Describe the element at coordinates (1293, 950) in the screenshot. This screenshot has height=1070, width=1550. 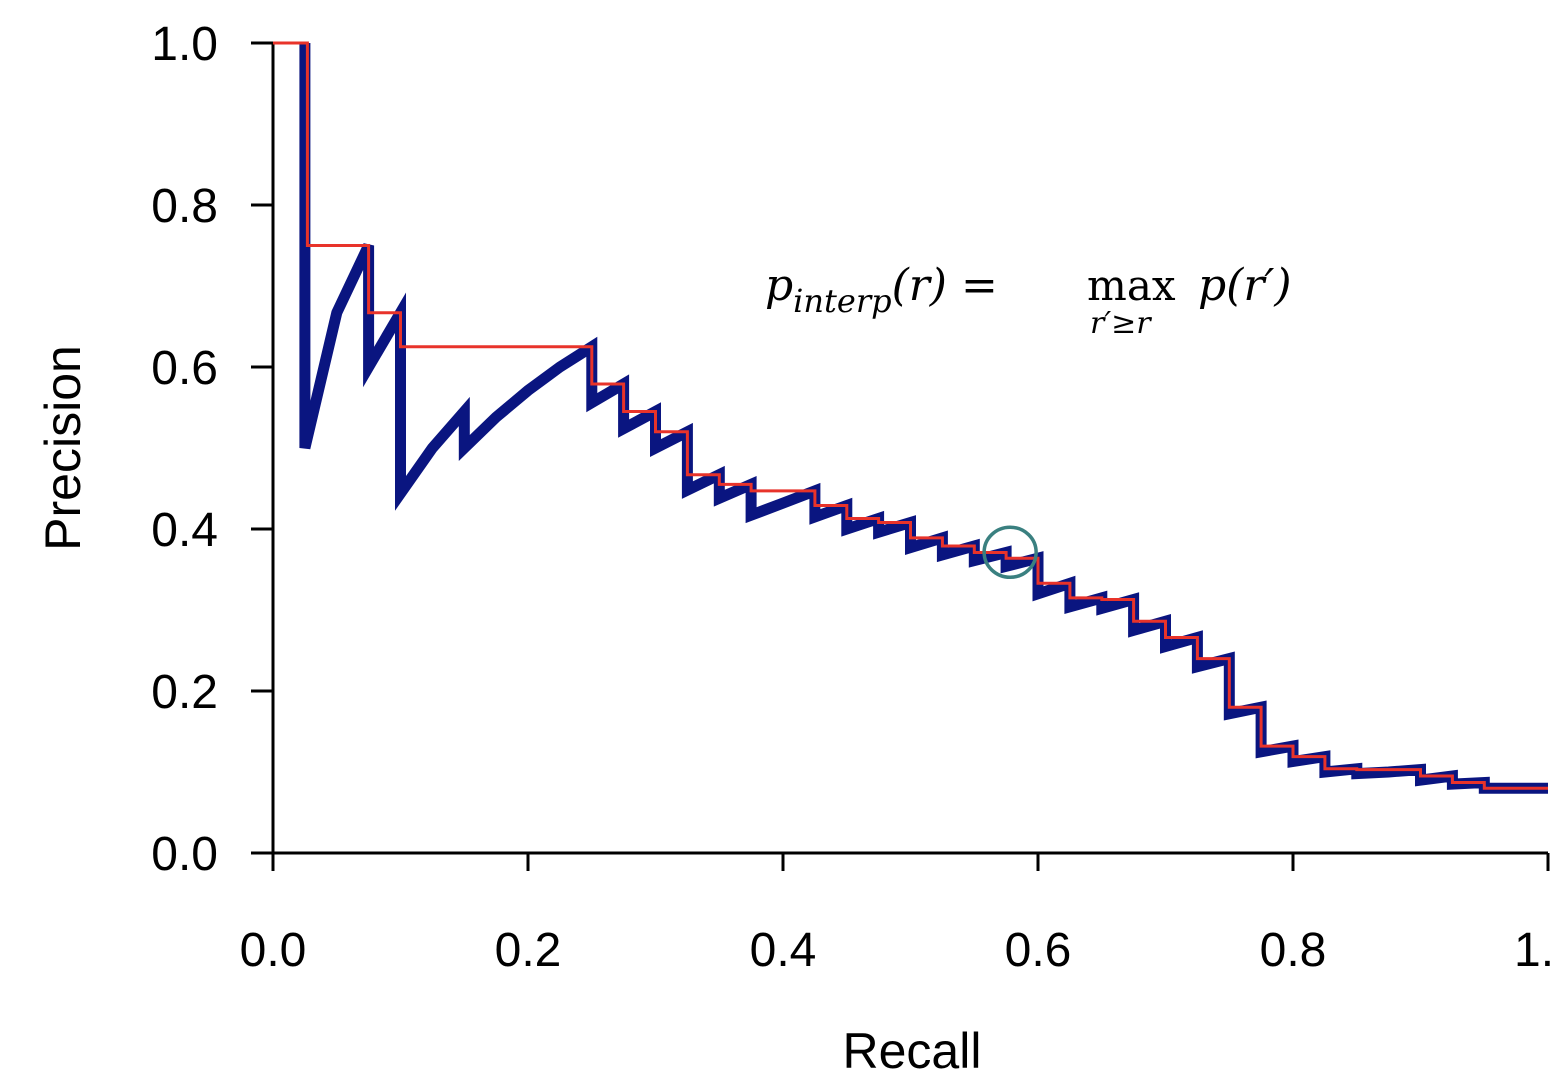
I see `x-tick-label: 0.8` at that location.